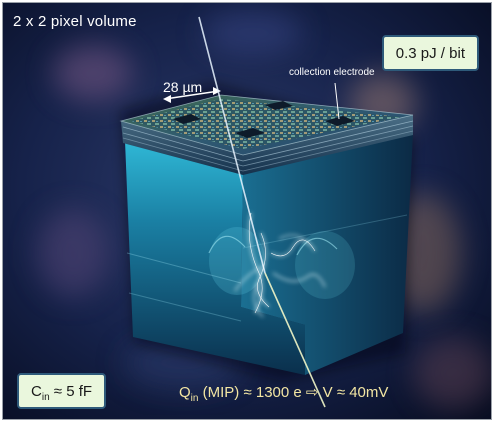  What do you see at coordinates (185, 392) in the screenshot?
I see `charge-symbol: Q` at bounding box center [185, 392].